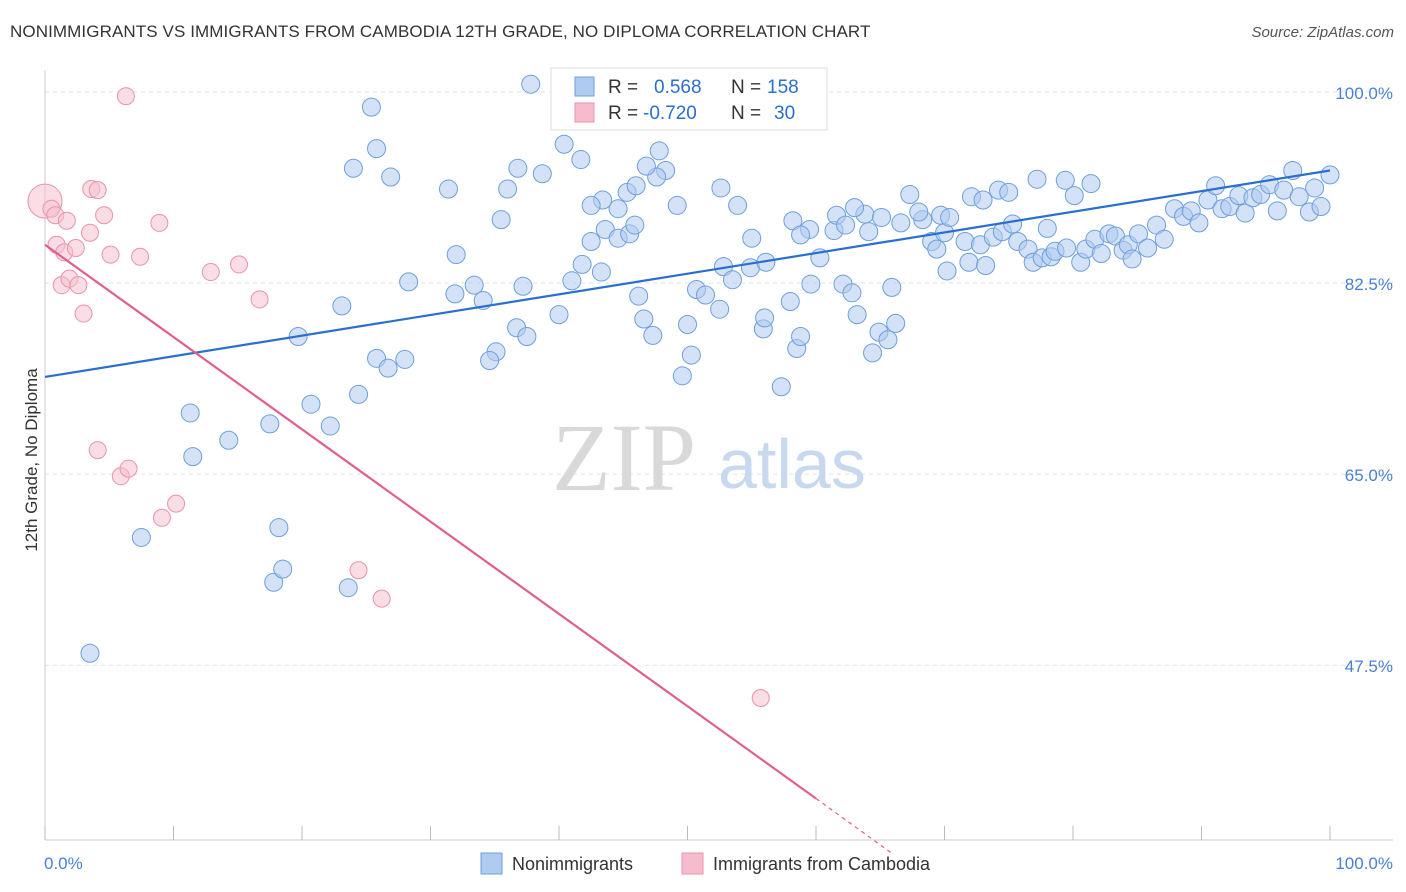  I want to click on y-tick-label-3: 100.0%, so click(1364, 93).